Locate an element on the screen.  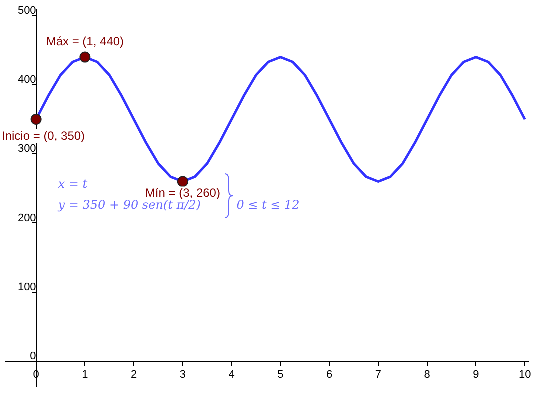
y-tick-label: 300 is located at coordinates (27, 149).